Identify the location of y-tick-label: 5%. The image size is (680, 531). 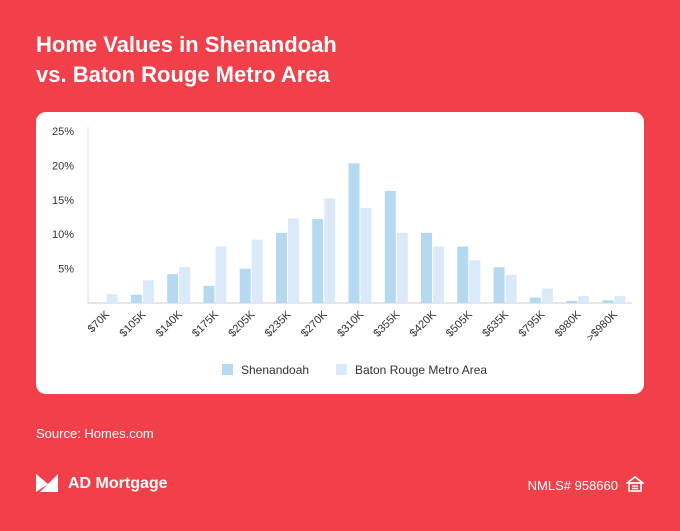
(66, 270).